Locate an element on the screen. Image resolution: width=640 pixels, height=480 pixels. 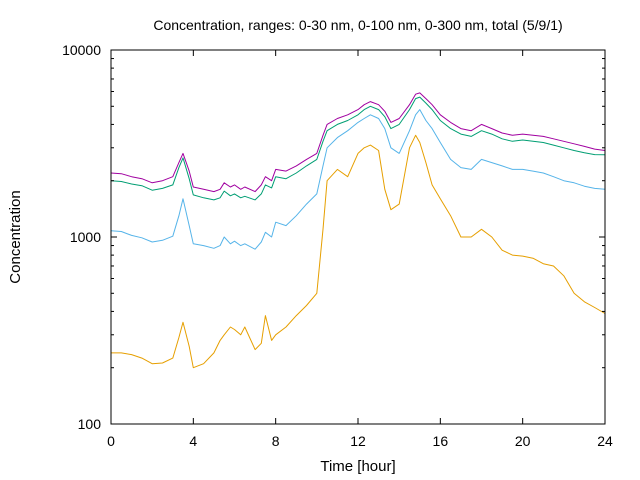
y-axis-label: Concentration is located at coordinates (15, 236).